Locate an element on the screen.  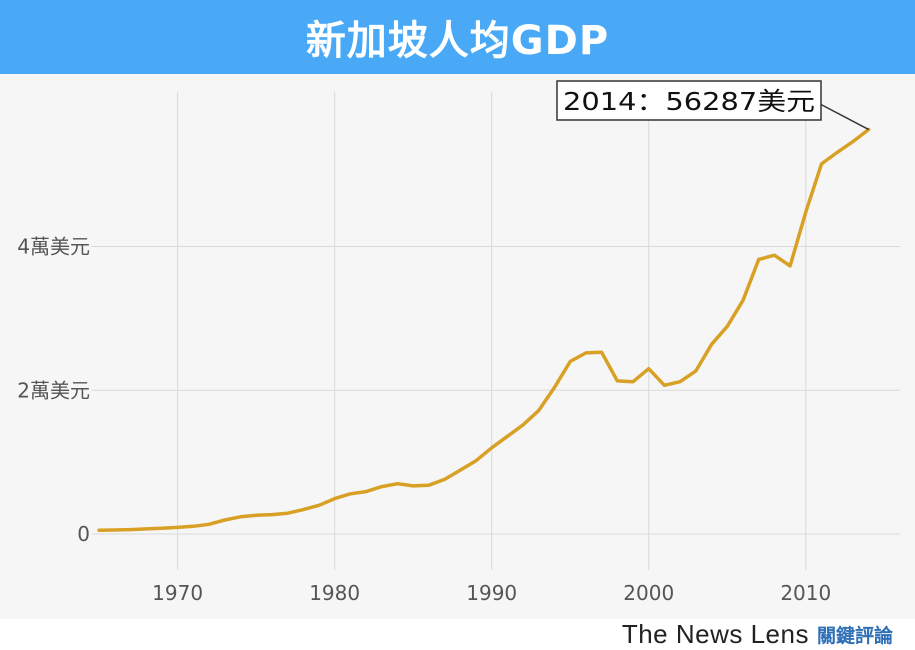
x-tick-label: 2000 is located at coordinates (648, 593).